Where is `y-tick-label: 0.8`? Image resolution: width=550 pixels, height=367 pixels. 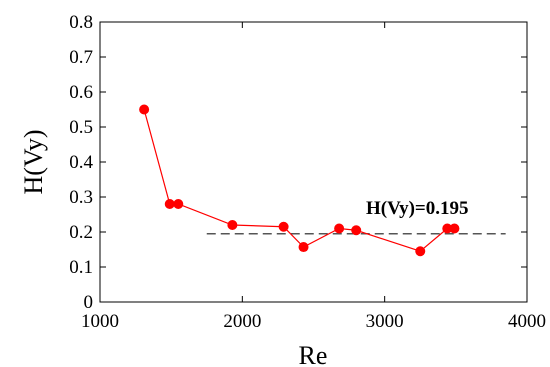 y-tick-label: 0.8 is located at coordinates (81, 22).